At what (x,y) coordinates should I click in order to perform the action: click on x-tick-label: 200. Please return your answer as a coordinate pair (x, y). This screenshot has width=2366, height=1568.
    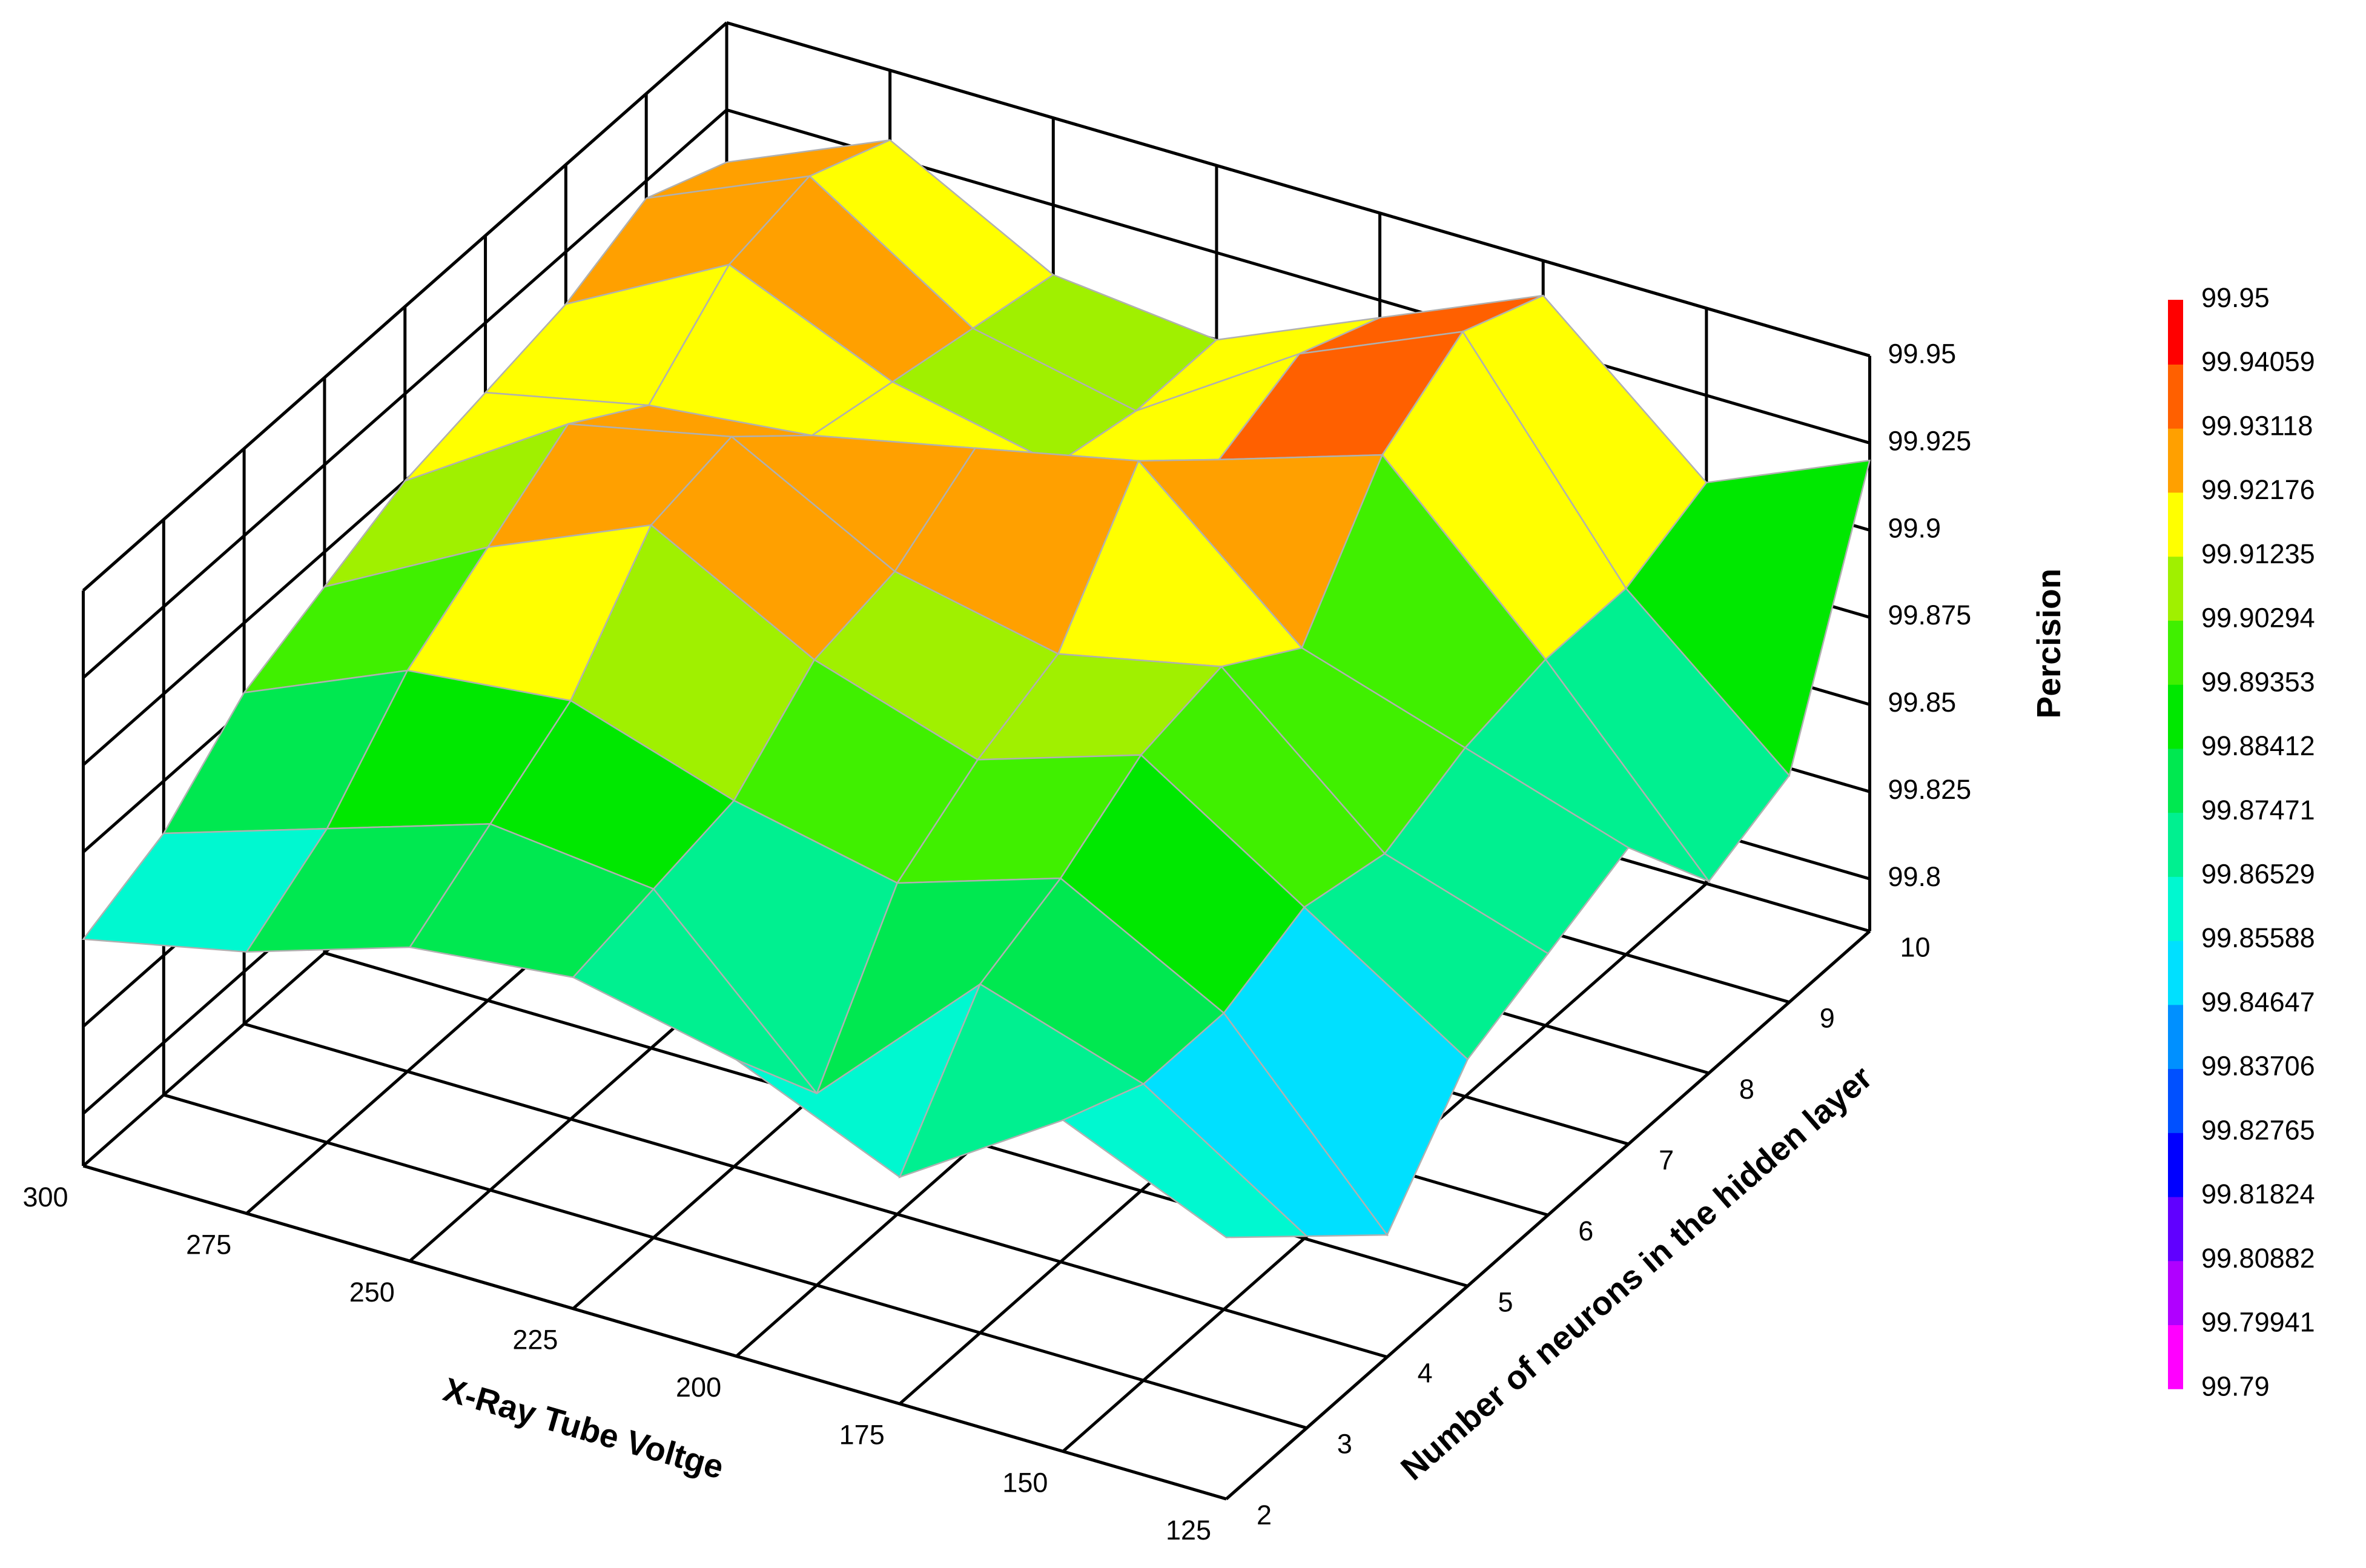
    Looking at the image, I should click on (698, 1387).